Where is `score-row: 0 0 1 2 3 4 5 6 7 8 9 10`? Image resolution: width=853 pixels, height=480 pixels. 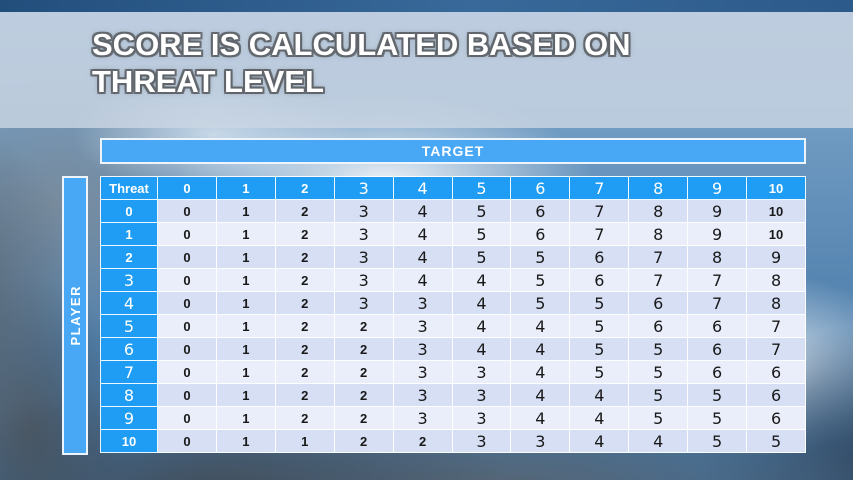 score-row: 0 0 1 2 3 4 5 6 7 8 9 10 is located at coordinates (453, 211).